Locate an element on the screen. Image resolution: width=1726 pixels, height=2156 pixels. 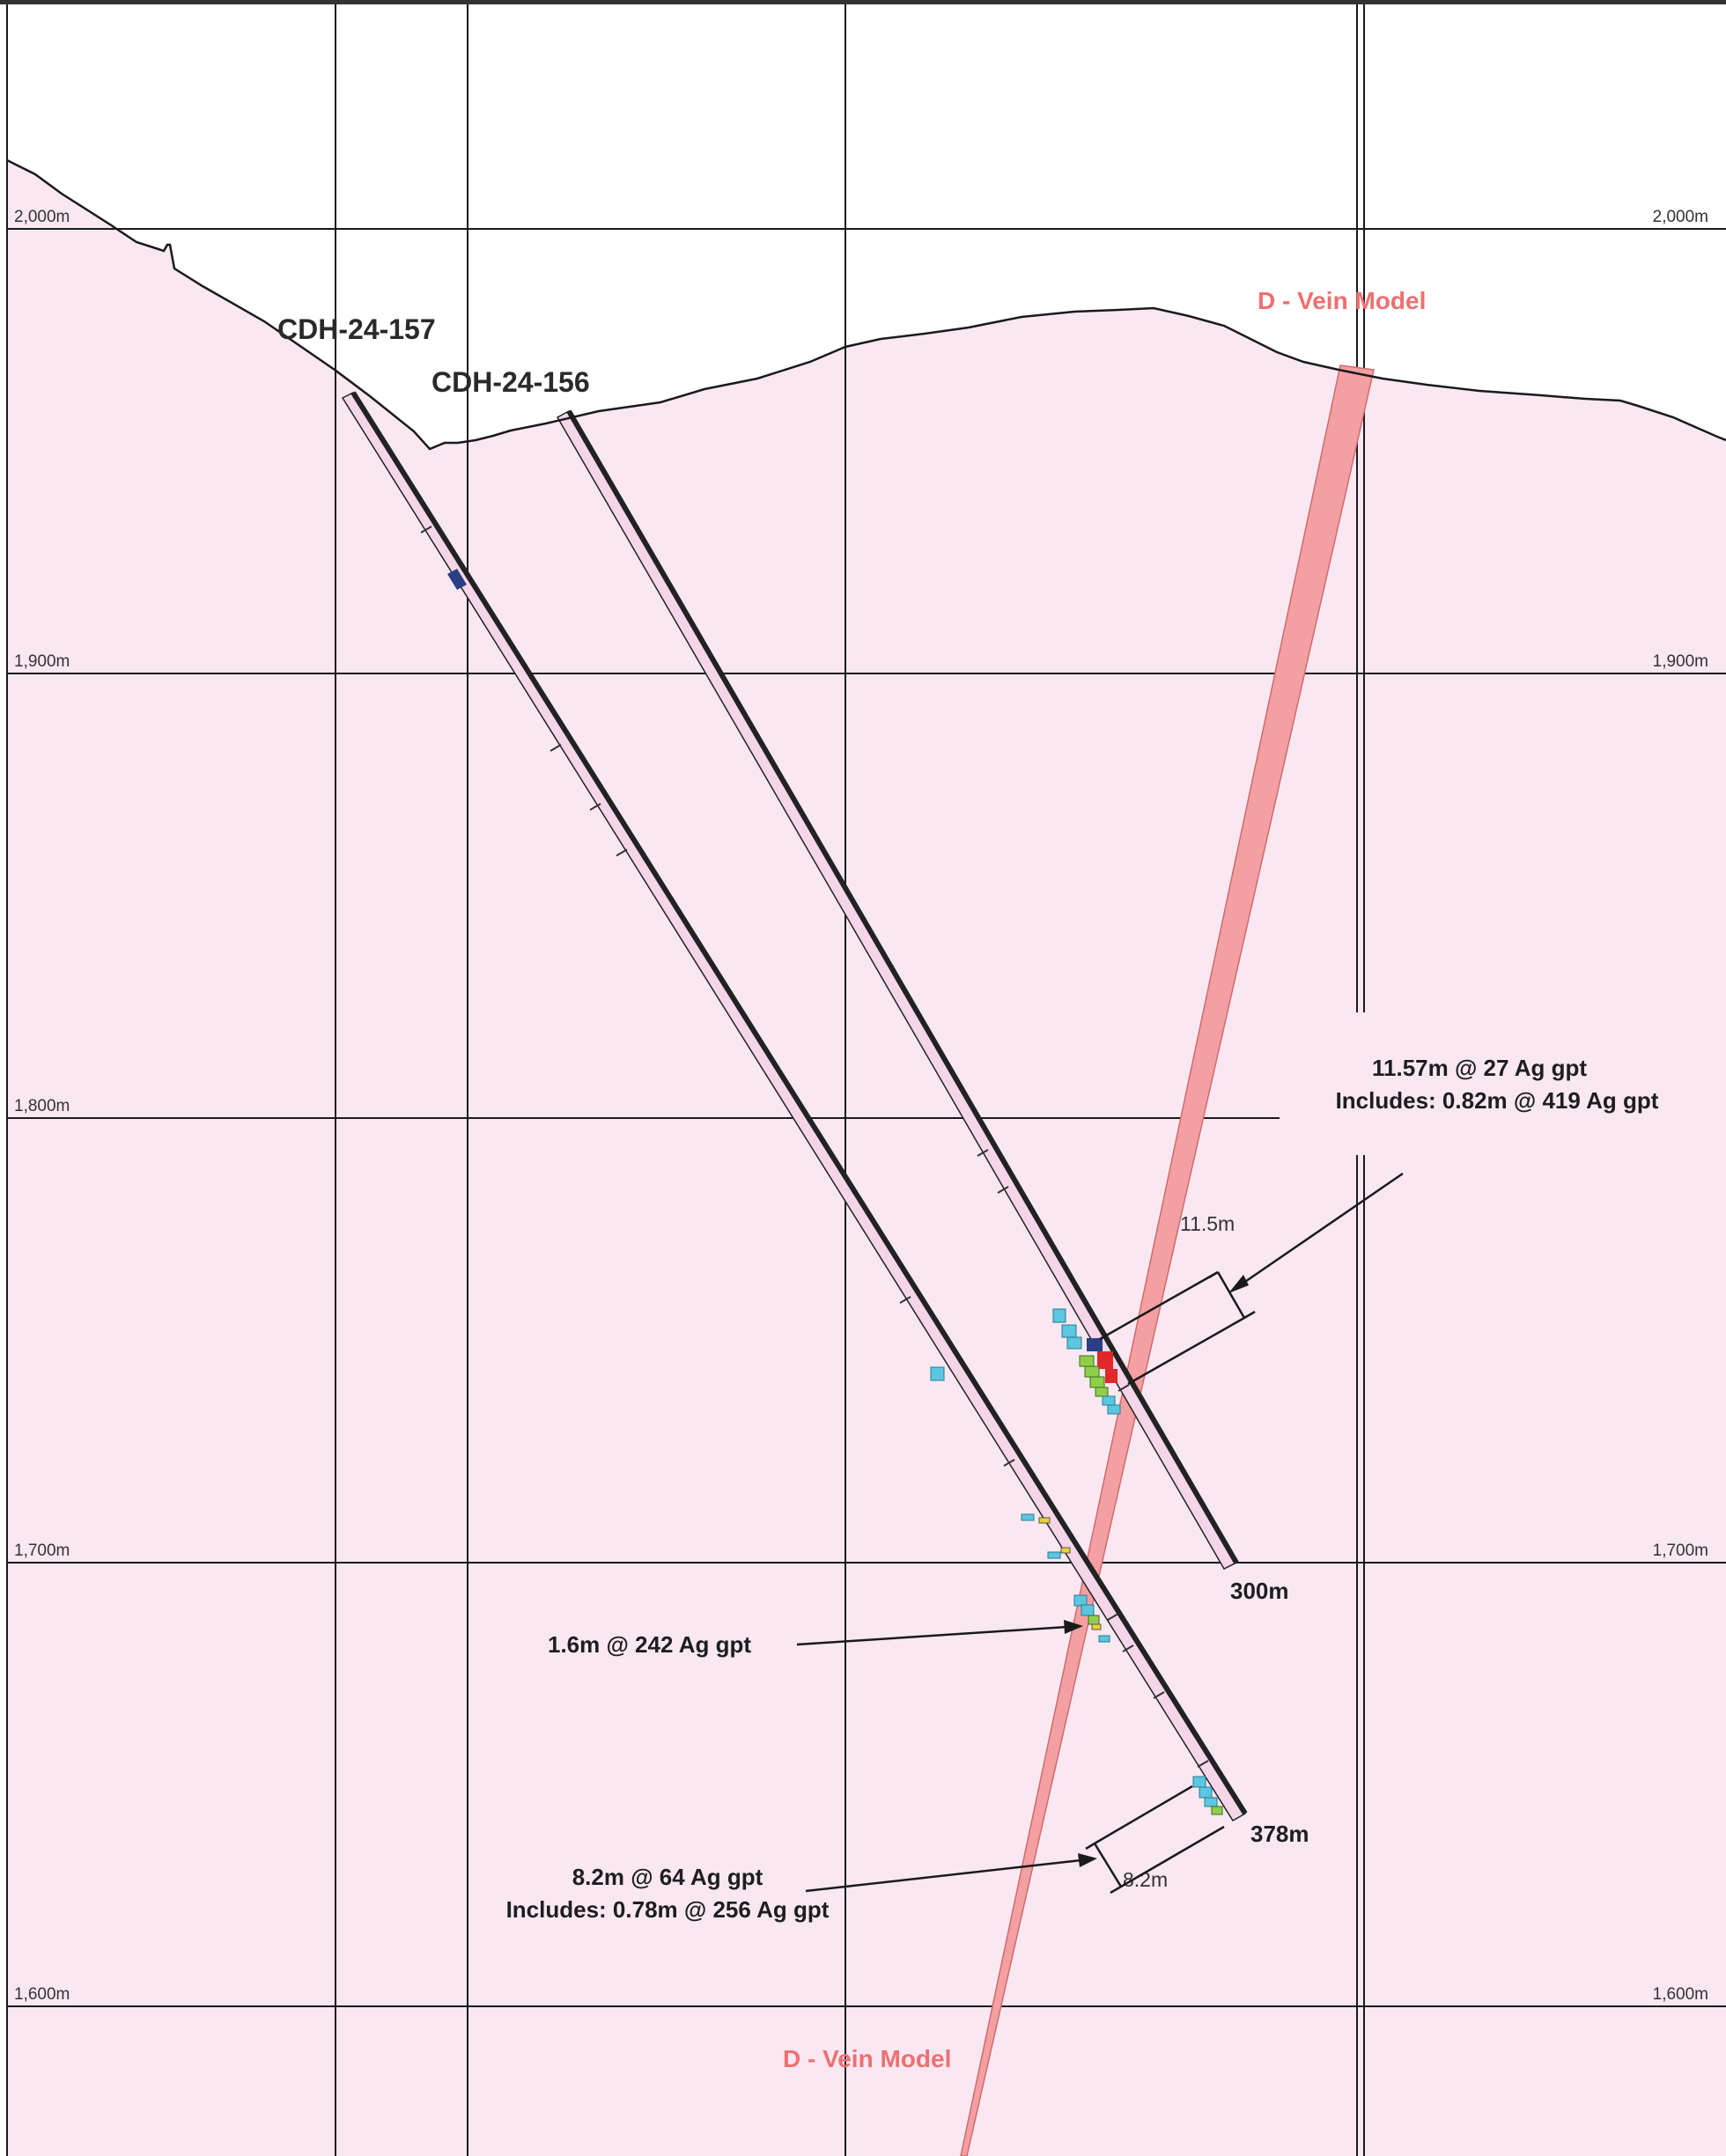
middle-intercept-line1: 1.6m @ 242 Ag gpt is located at coordinates (649, 1645).